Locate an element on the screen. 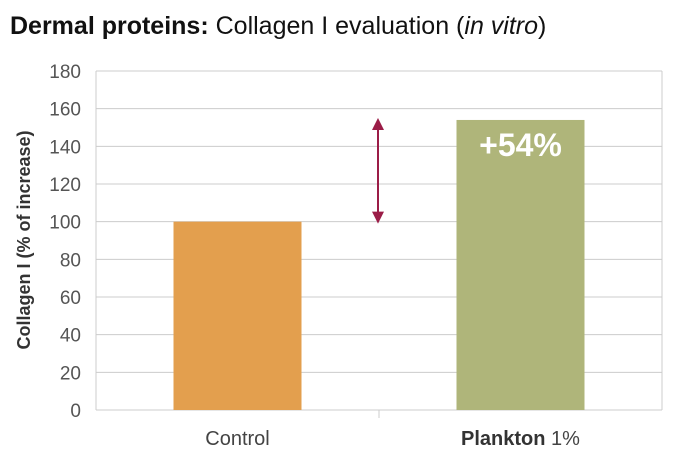  increase-annotation: +54% is located at coordinates (520, 145).